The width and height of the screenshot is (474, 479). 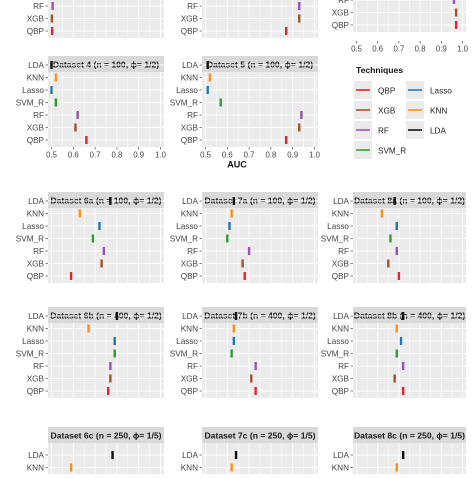 I want to click on point-ds4-svm_r, so click(x=56, y=102).